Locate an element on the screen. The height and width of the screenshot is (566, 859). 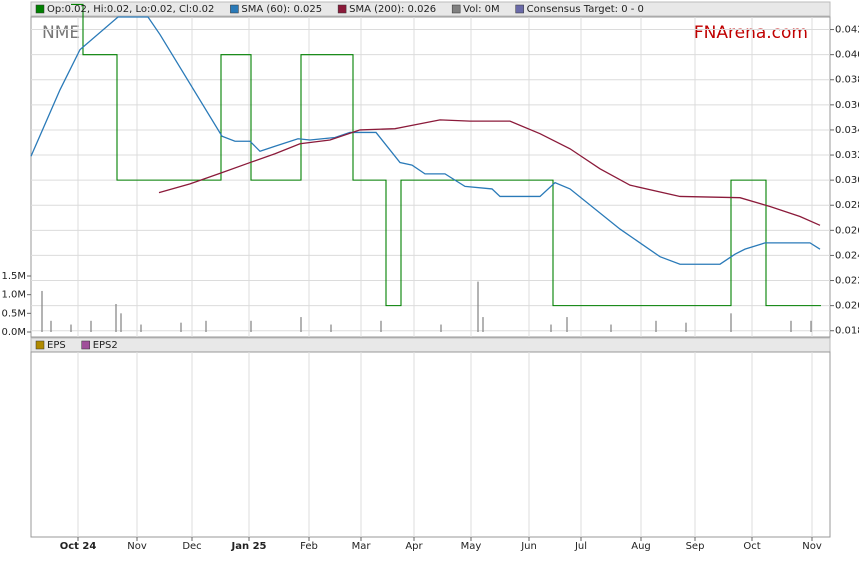
y-tick-label: 0.036 is located at coordinates (847, 105).